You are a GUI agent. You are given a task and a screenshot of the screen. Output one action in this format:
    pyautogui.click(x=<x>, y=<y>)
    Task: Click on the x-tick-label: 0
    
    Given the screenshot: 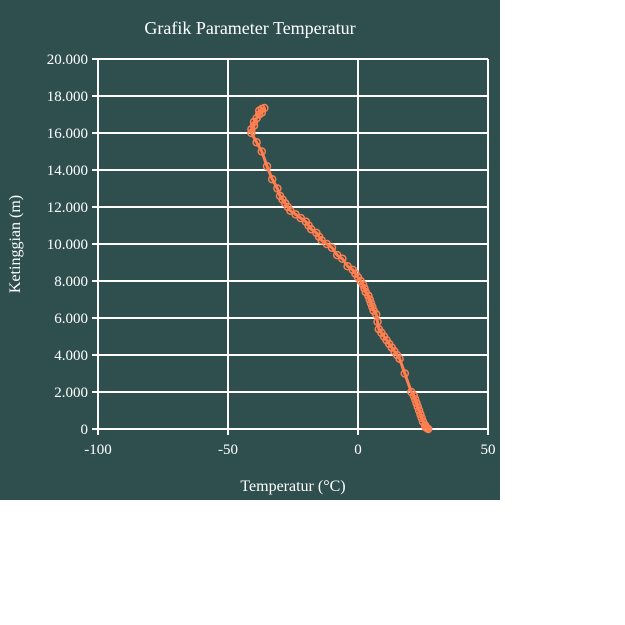 What is the action you would take?
    pyautogui.click(x=358, y=450)
    